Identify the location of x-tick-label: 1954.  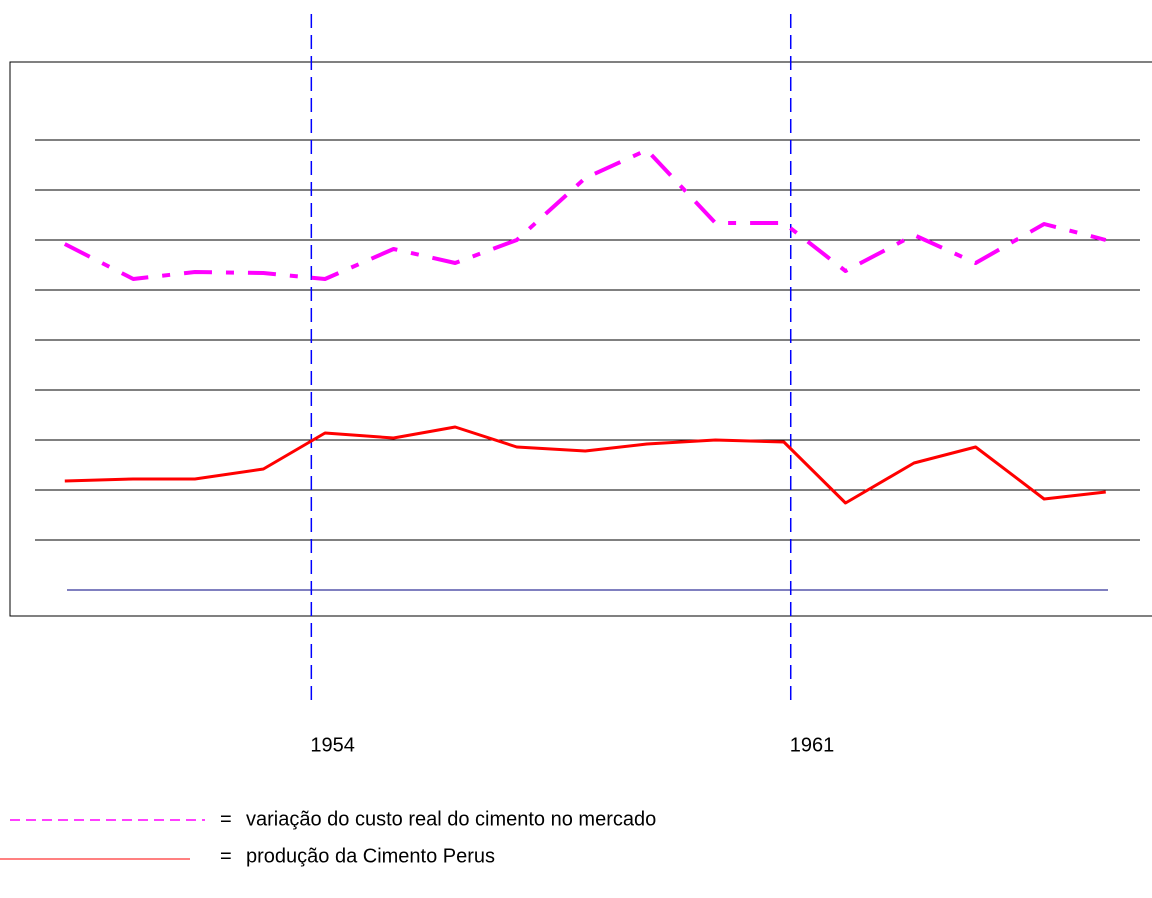
(332, 745).